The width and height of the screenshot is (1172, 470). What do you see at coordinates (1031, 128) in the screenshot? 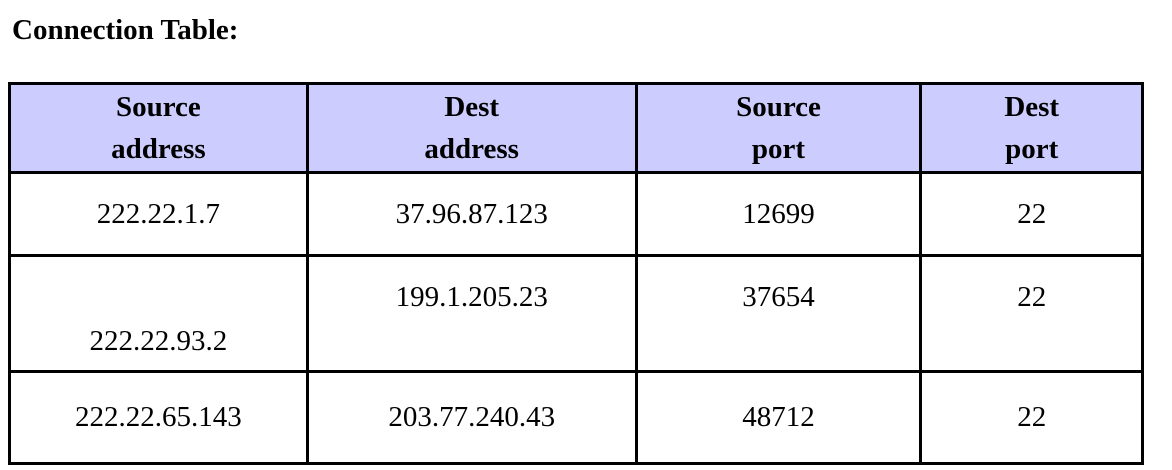
I see `header-dest-port: Dest port` at bounding box center [1031, 128].